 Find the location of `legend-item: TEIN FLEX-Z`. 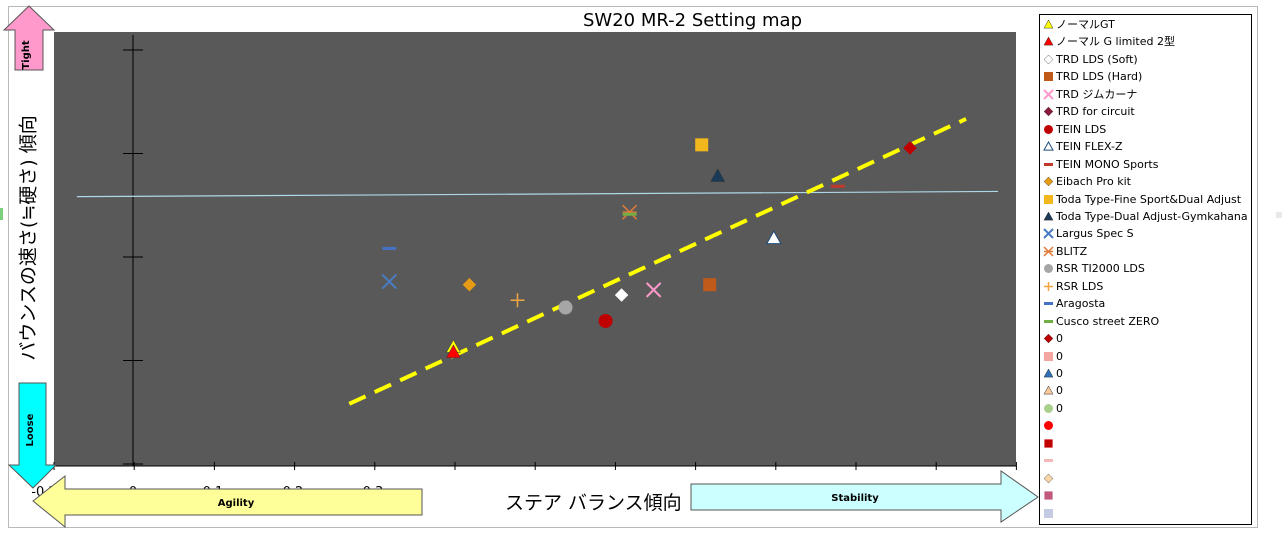

legend-item: TEIN FLEX-Z is located at coordinates (1147, 146).